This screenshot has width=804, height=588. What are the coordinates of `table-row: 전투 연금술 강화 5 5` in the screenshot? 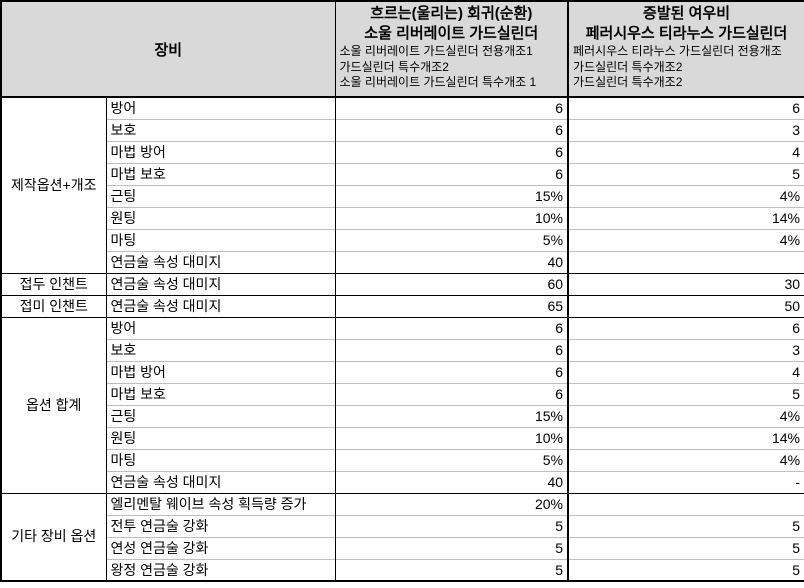 It's located at (402, 525).